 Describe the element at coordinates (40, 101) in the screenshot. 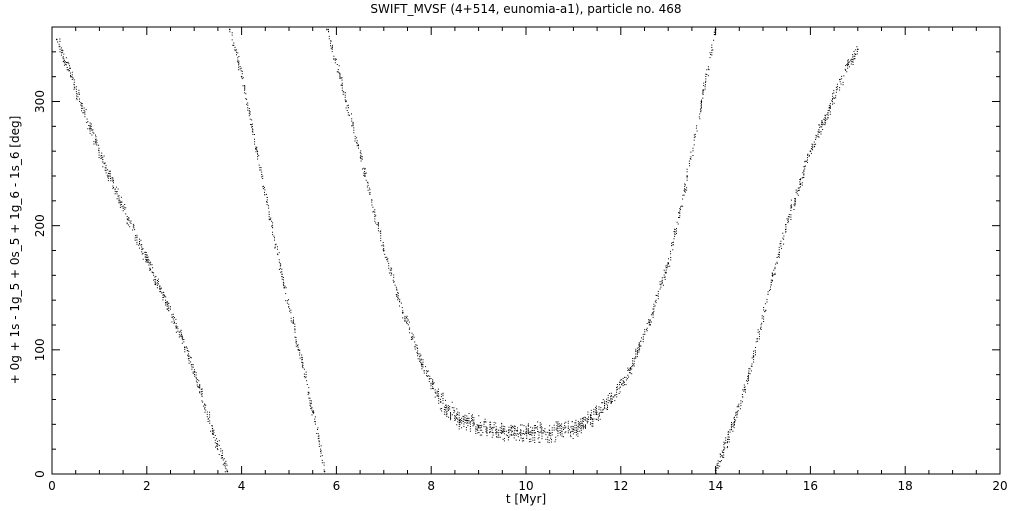

I see `y-tick-label: 300` at that location.